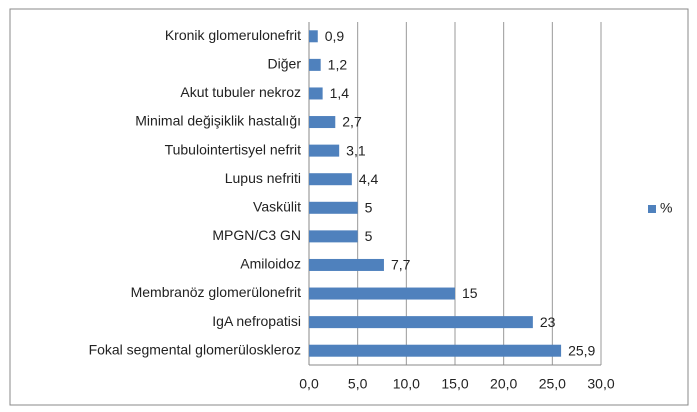 This screenshot has width=697, height=412. Describe the element at coordinates (666, 208) in the screenshot. I see `legend-label: %` at that location.